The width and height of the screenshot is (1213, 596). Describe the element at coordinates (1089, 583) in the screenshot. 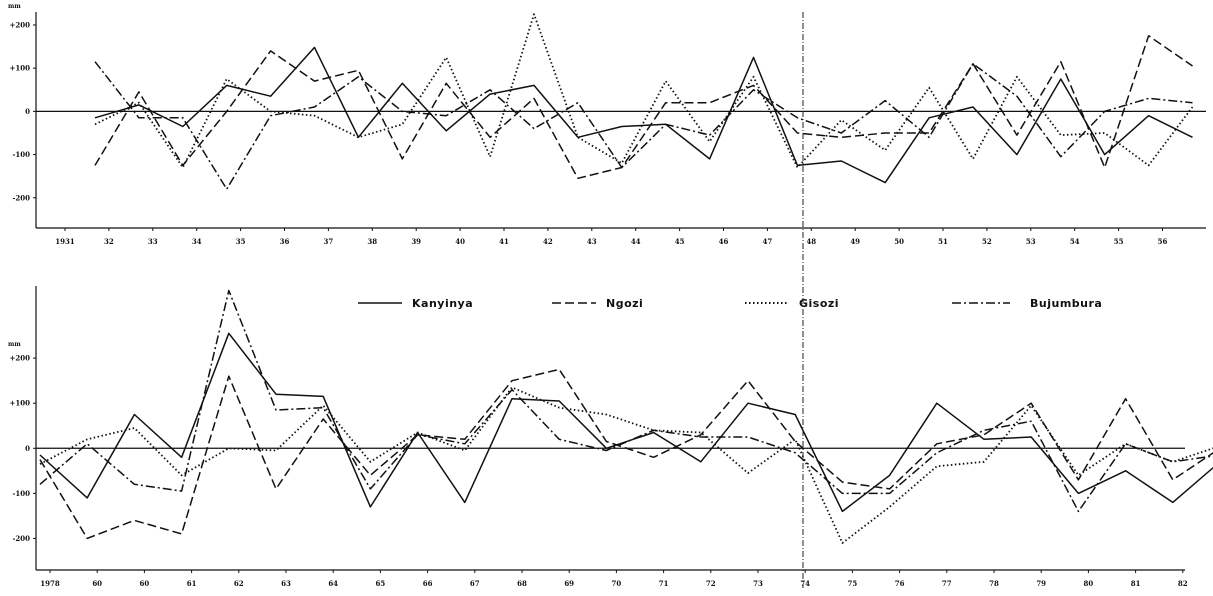

I see `x-tick-label: 80` at that location.